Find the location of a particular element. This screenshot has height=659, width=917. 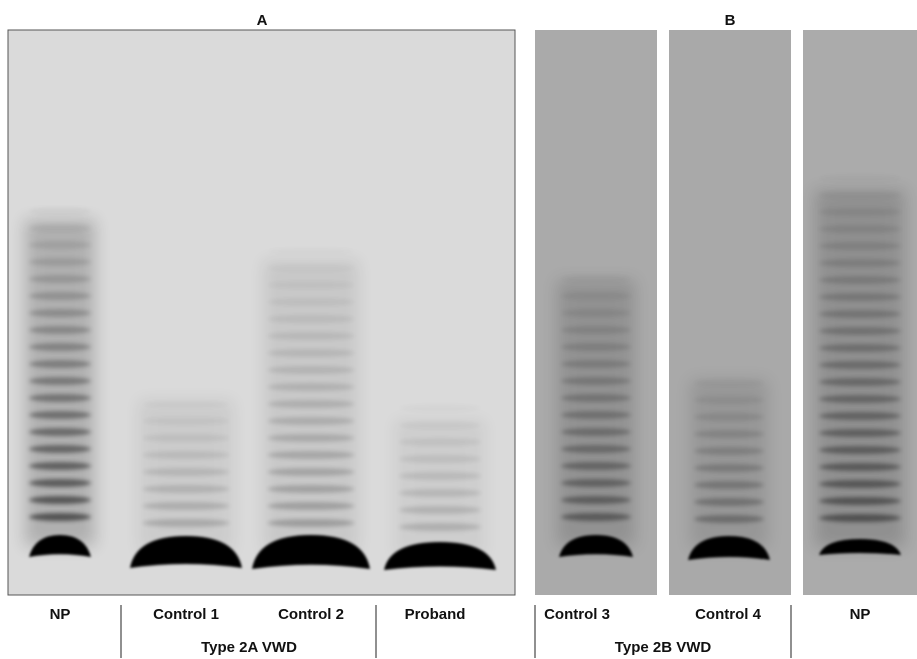

panel-title: B is located at coordinates (730, 20).